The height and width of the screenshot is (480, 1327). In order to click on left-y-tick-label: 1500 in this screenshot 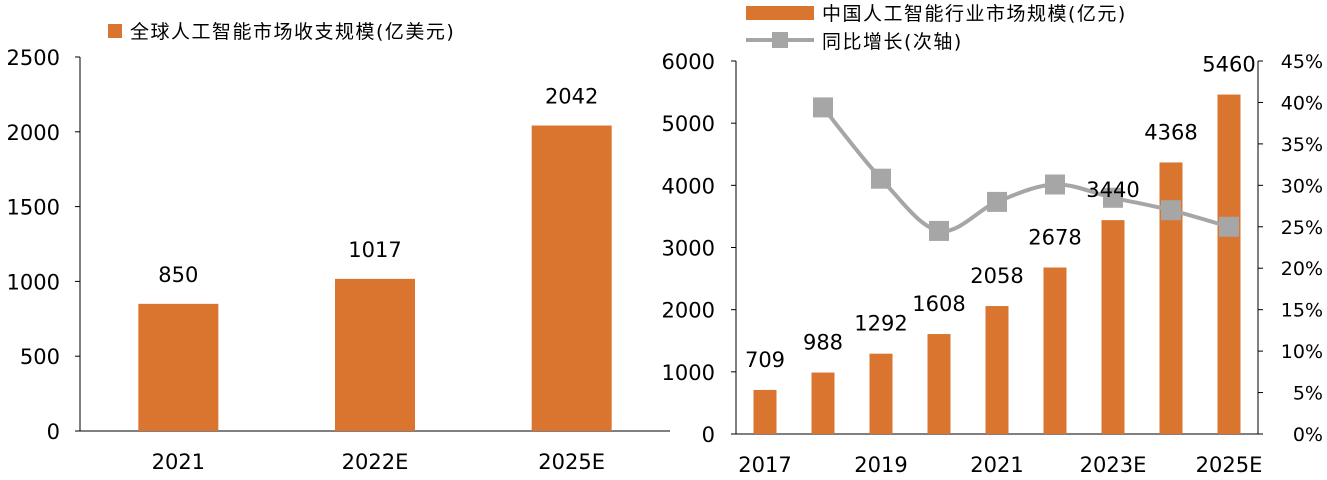, I will do `click(33, 208)`.